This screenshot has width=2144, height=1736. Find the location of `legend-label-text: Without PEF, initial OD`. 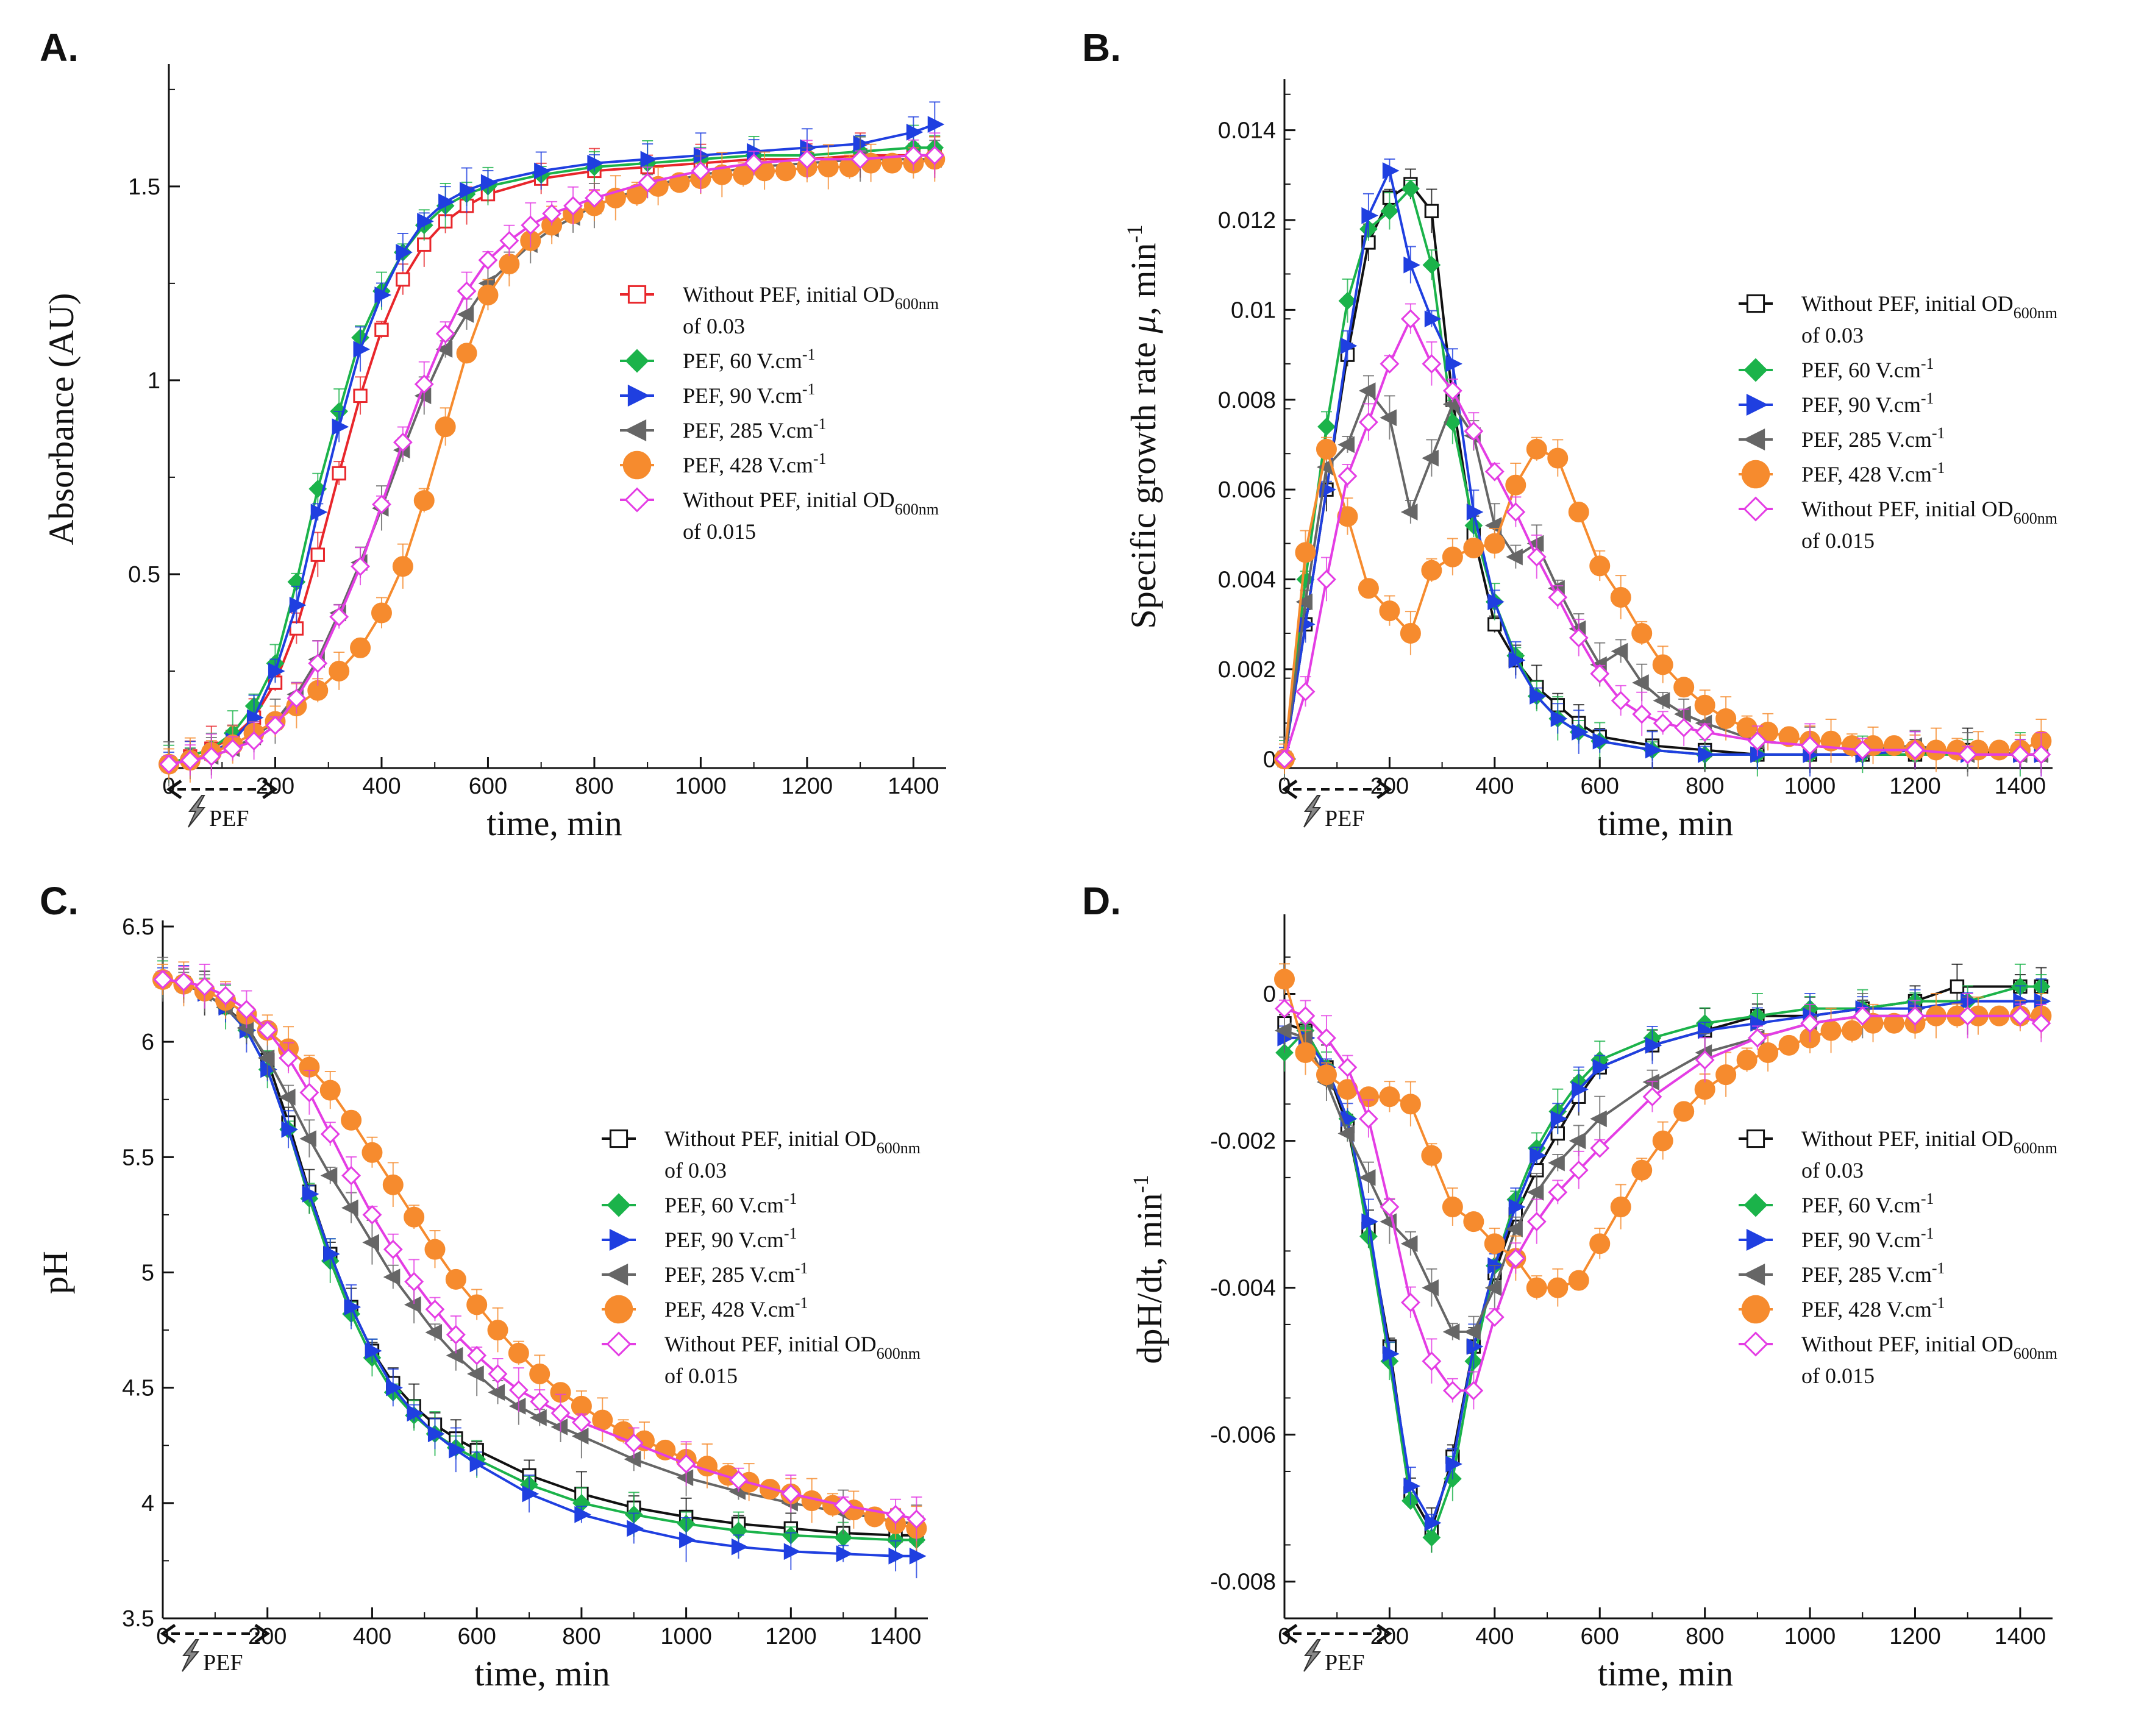

legend-label-text: Without PEF, initial OD is located at coordinates (770, 1344).